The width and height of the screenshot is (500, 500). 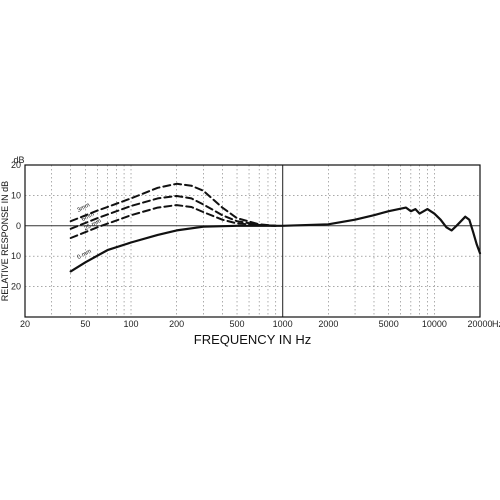 I want to click on x-tick-label: 50, so click(x=85, y=324).